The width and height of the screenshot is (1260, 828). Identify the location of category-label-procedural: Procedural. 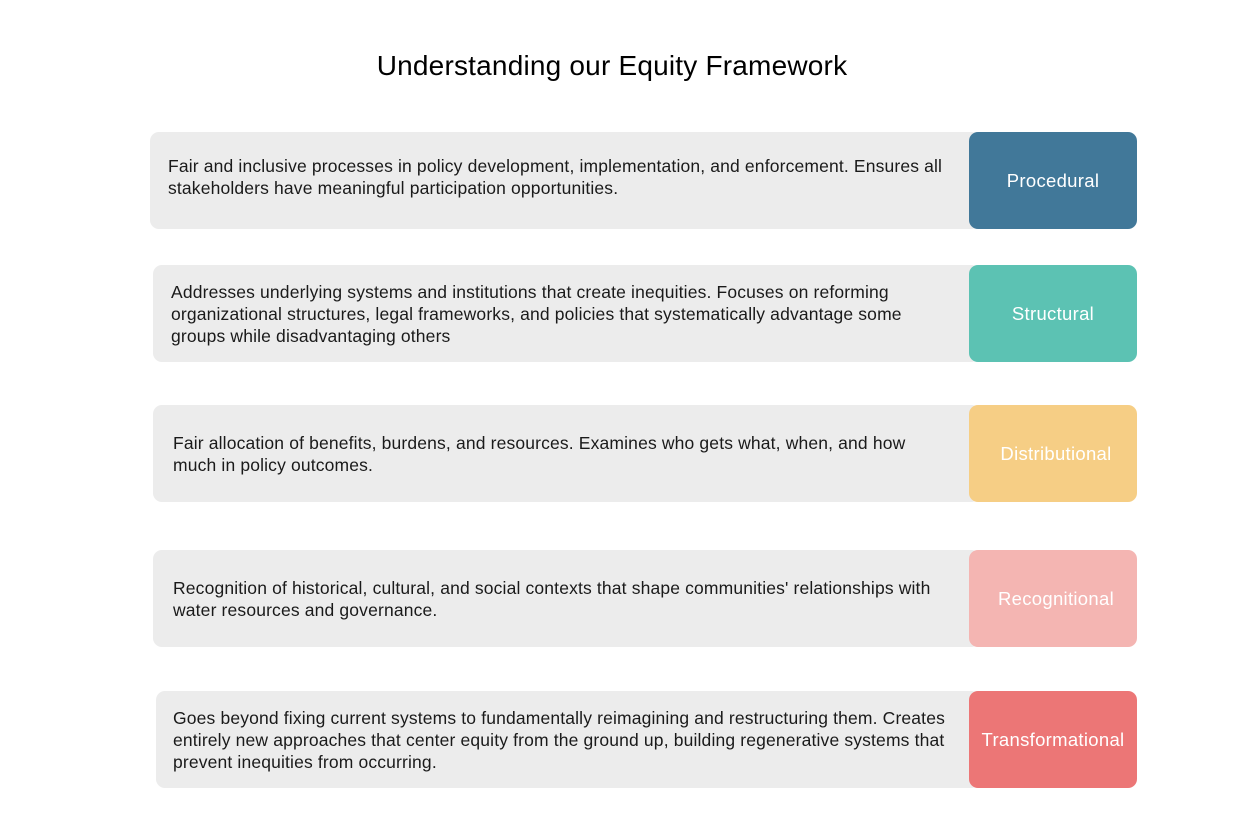
(1053, 180).